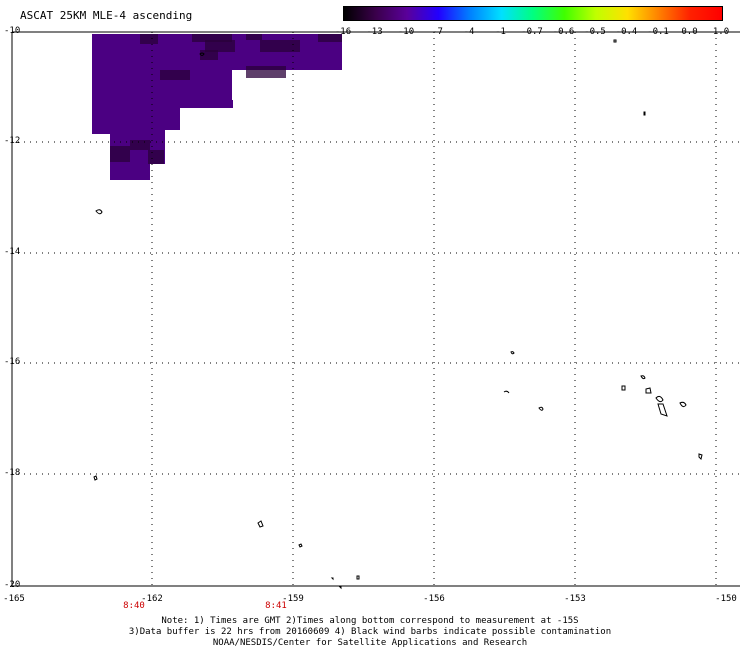 The width and height of the screenshot is (740, 650). I want to click on latitude-label: -18, so click(12, 473).